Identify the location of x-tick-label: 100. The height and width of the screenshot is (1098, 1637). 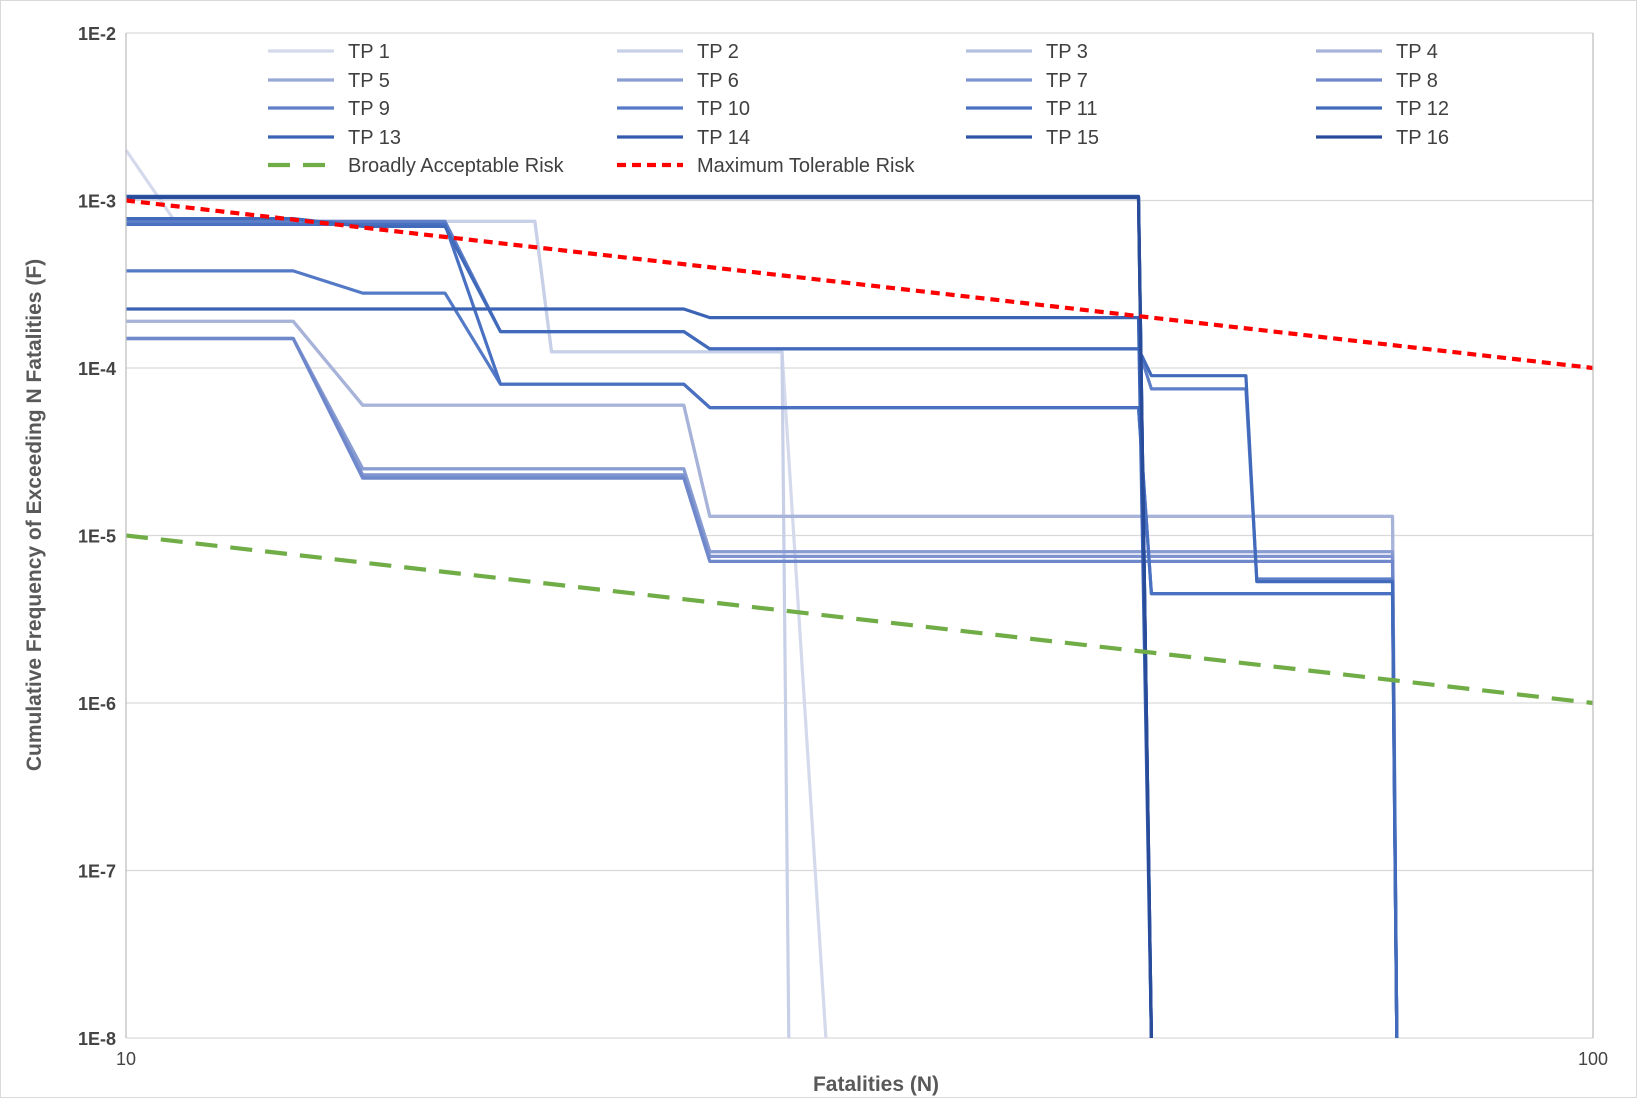
(1593, 1059).